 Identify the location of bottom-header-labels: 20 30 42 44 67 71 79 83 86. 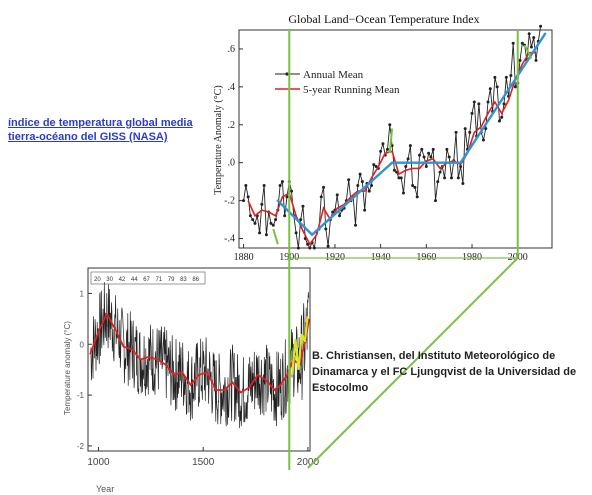
(147, 280).